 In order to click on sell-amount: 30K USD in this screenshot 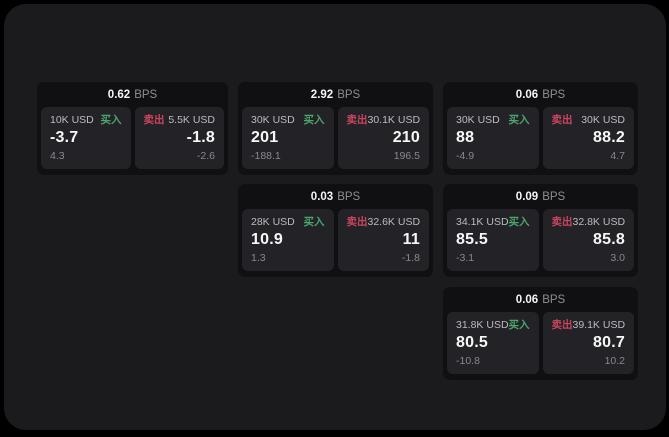, I will do `click(603, 120)`.